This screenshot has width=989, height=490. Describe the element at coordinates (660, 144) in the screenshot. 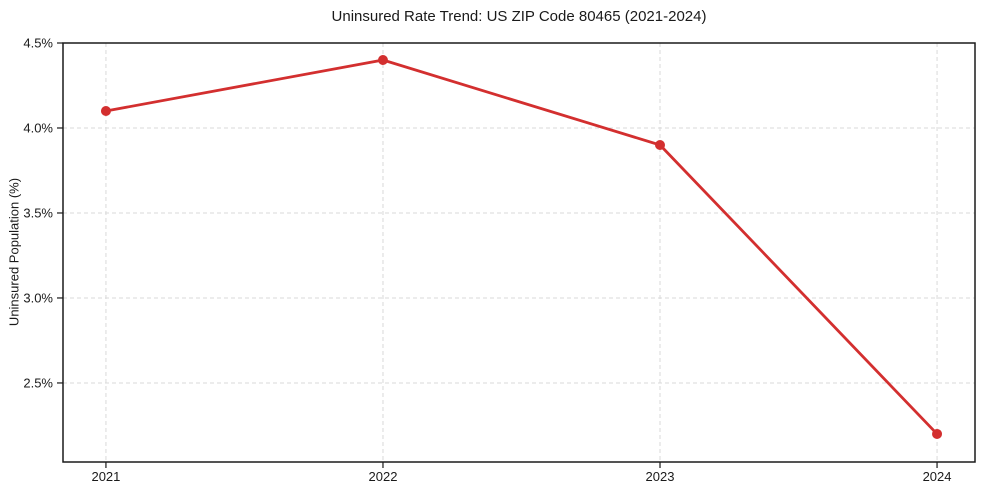

I see `data-point-2023` at that location.